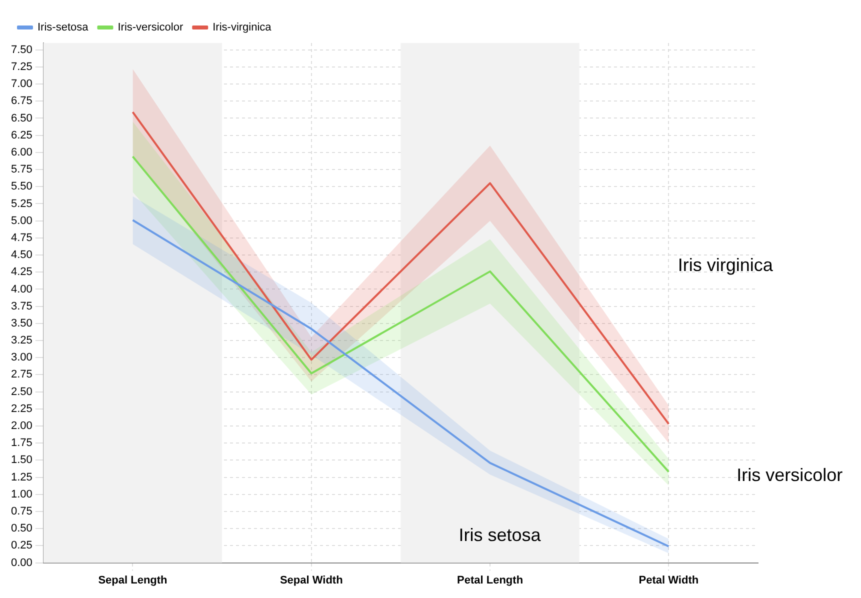  I want to click on y-tick-label: 5.50, so click(21, 186).